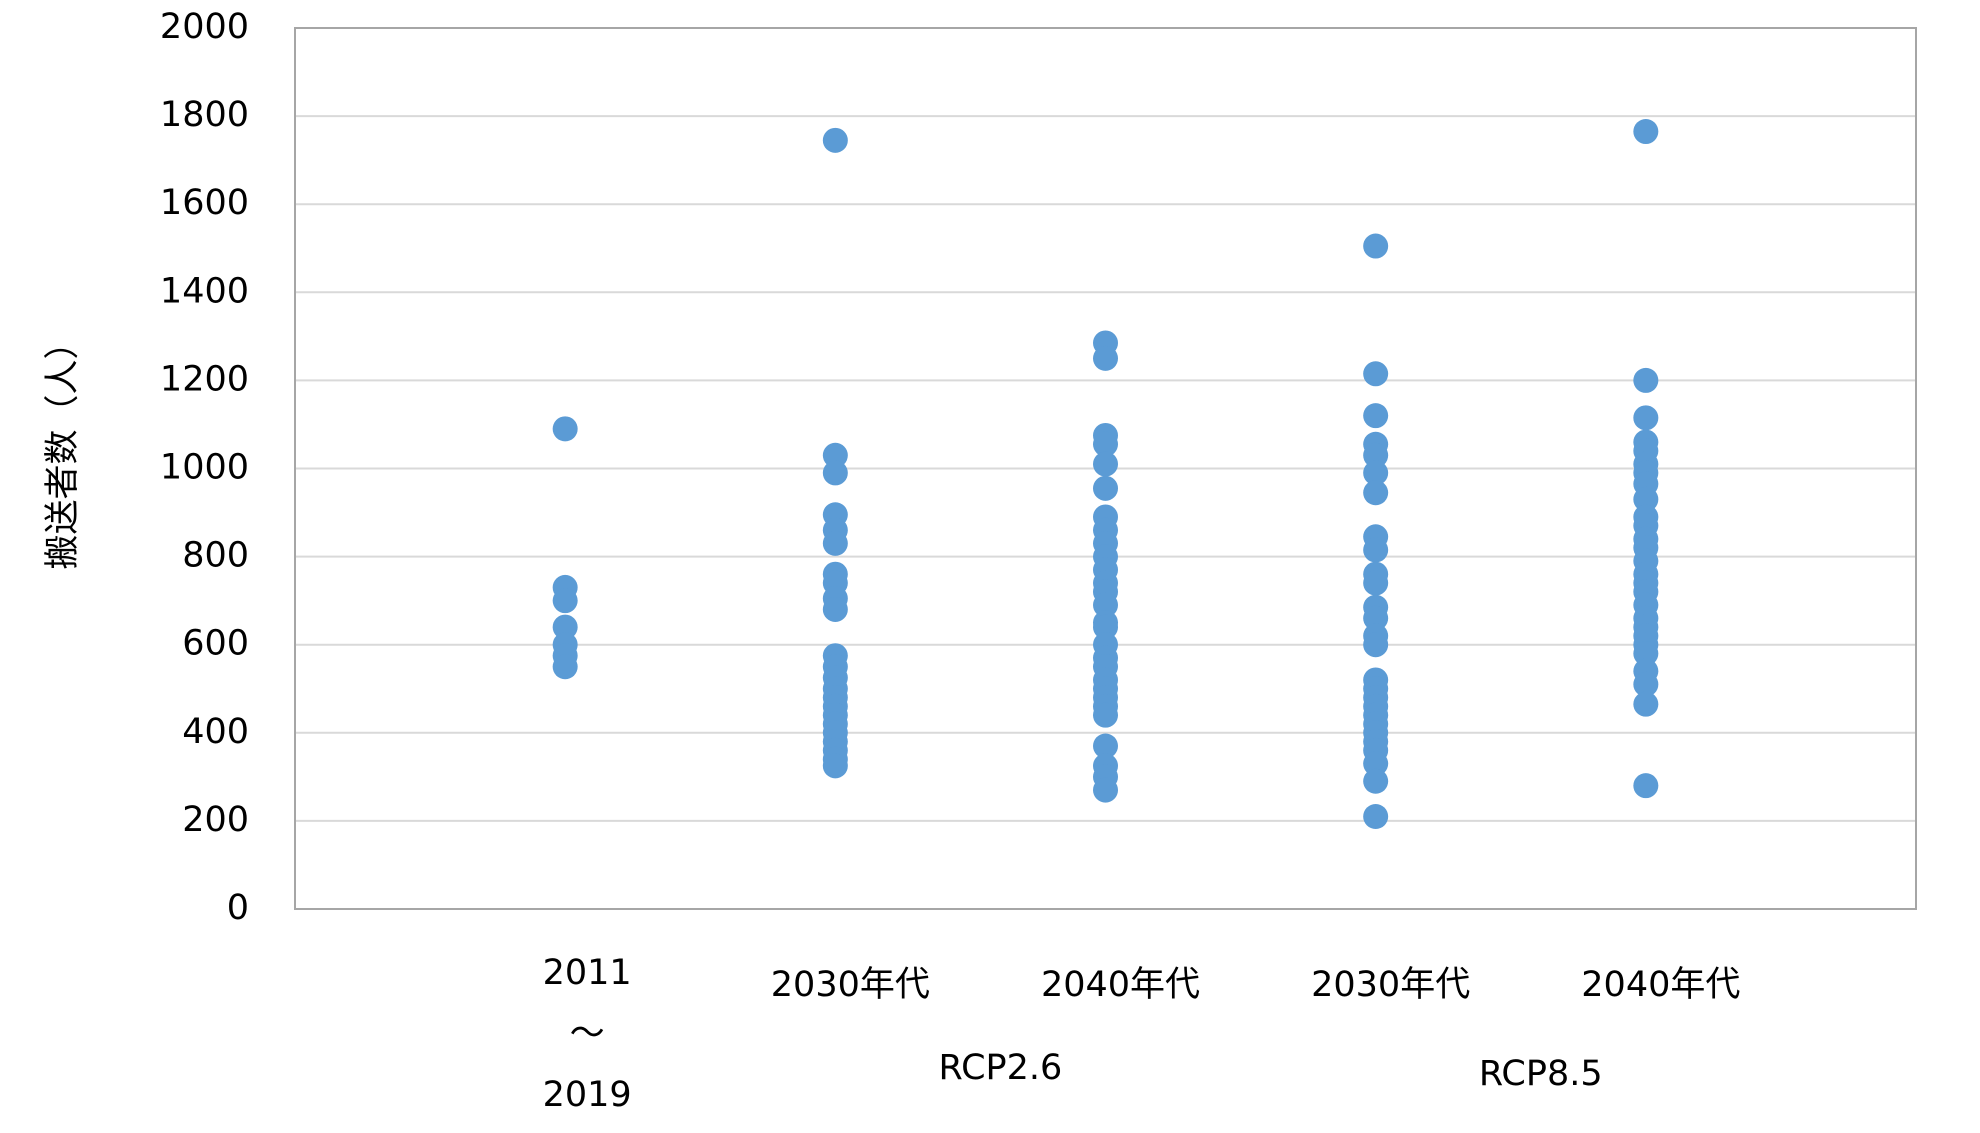 This screenshot has height=1133, width=1980. Describe the element at coordinates (1001, 1068) in the screenshot. I see `group-label: RCP2.6` at that location.